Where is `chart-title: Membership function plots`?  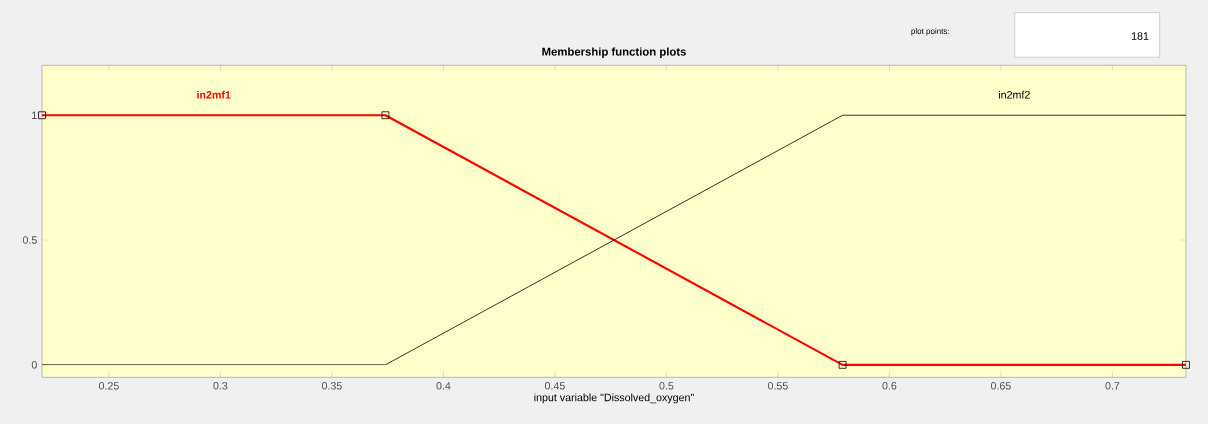
chart-title: Membership function plots is located at coordinates (614, 52).